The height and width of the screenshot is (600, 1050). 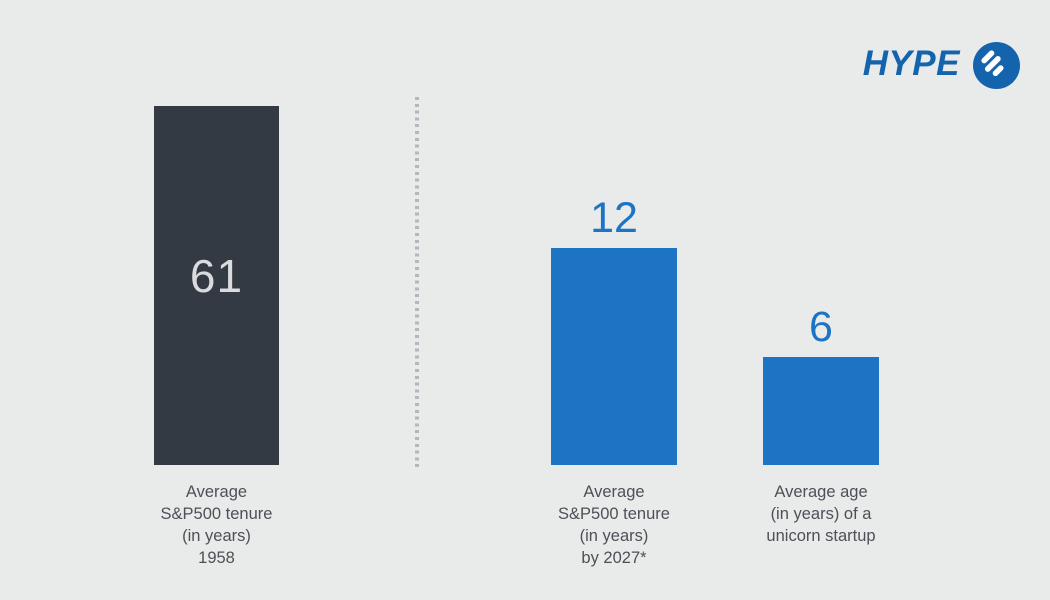 What do you see at coordinates (821, 536) in the screenshot?
I see `bar-caption-line: unicorn startup` at bounding box center [821, 536].